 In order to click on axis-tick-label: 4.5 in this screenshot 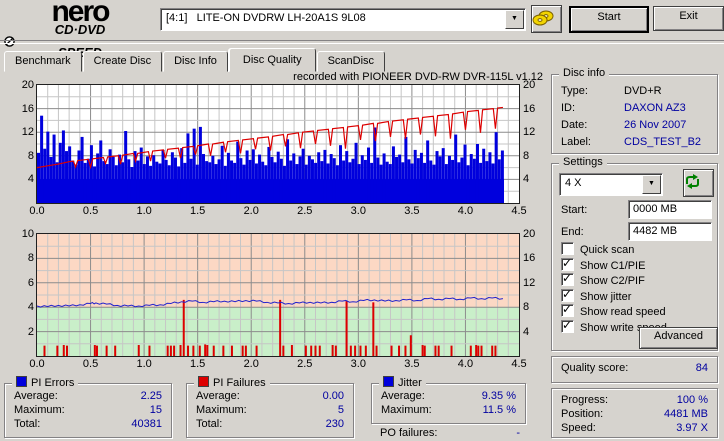, I will do `click(519, 211)`.